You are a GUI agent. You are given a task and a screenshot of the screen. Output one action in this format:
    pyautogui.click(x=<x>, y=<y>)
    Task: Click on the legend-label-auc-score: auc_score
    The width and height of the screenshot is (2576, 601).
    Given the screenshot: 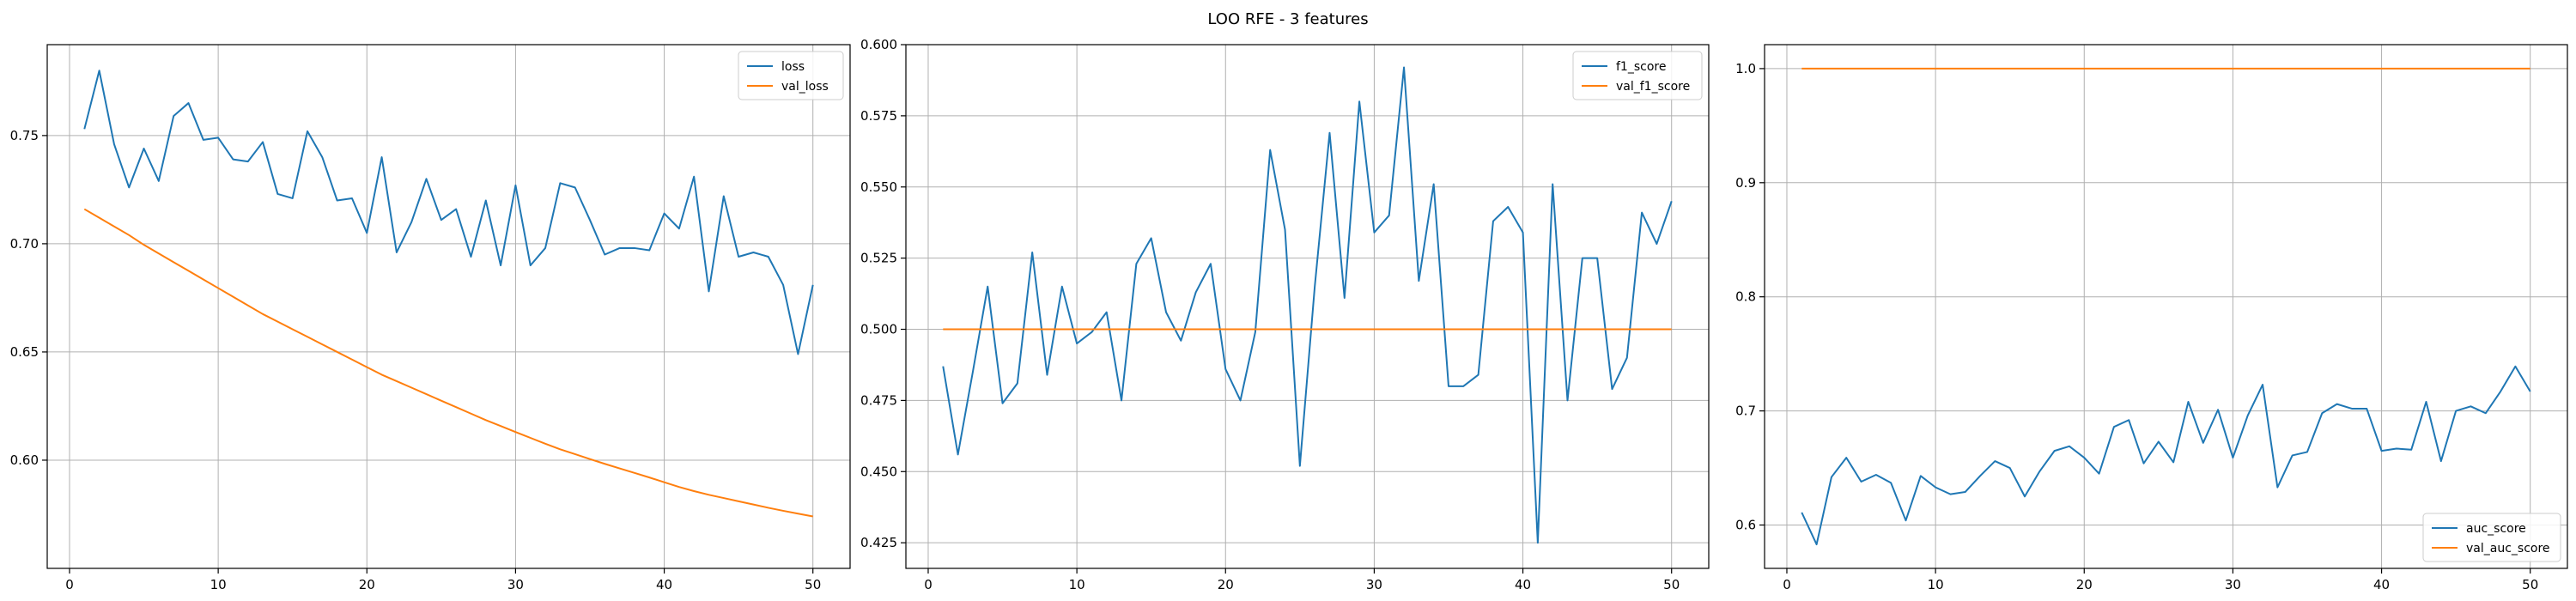 What is the action you would take?
    pyautogui.click(x=2496, y=529)
    